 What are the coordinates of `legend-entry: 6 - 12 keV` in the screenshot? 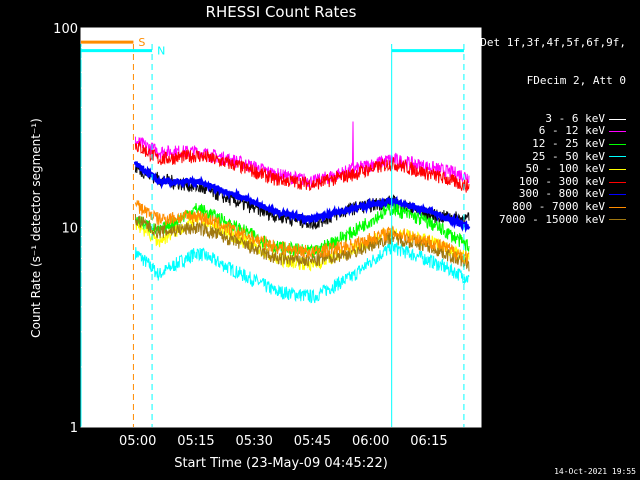 It's located at (553, 131).